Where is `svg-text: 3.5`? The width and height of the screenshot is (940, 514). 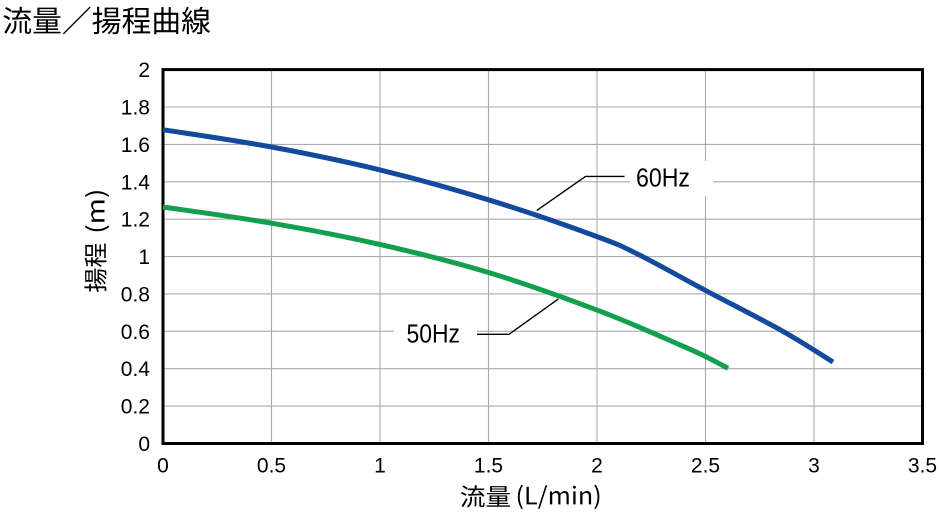 svg-text: 3.5 is located at coordinates (922, 466).